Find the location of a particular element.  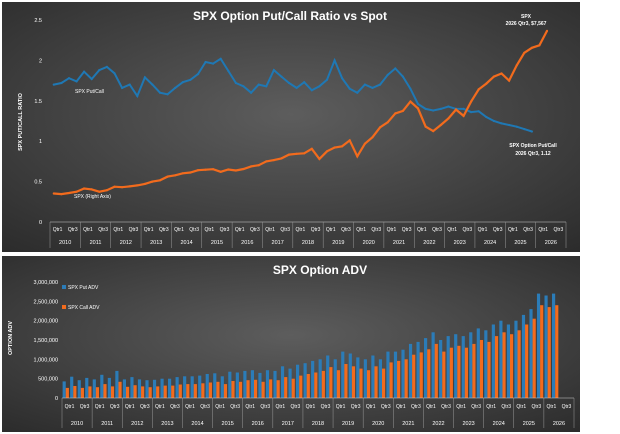

adv-chart-title: SPX Option ADV is located at coordinates (320, 270).